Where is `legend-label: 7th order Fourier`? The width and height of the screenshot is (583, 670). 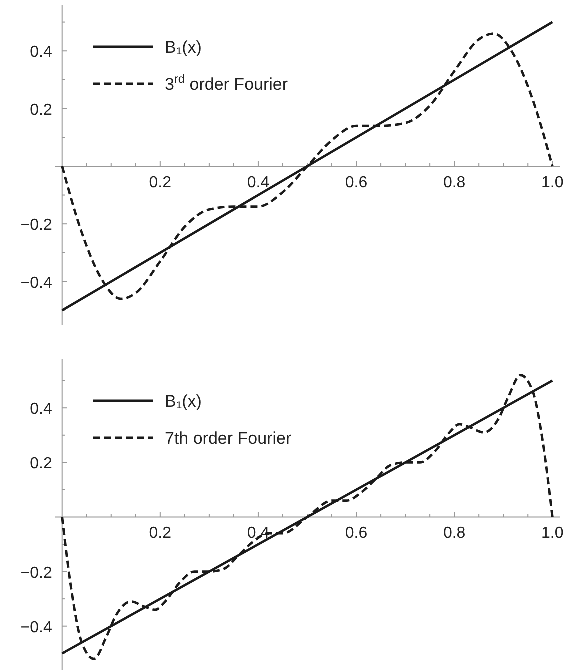
legend-label: 7th order Fourier is located at coordinates (228, 438).